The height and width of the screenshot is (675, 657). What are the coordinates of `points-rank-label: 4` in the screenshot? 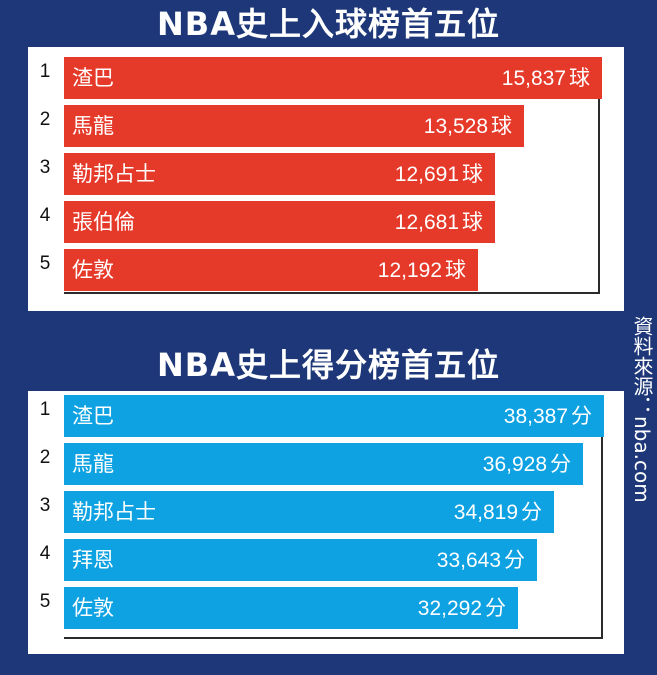 It's located at (45, 553).